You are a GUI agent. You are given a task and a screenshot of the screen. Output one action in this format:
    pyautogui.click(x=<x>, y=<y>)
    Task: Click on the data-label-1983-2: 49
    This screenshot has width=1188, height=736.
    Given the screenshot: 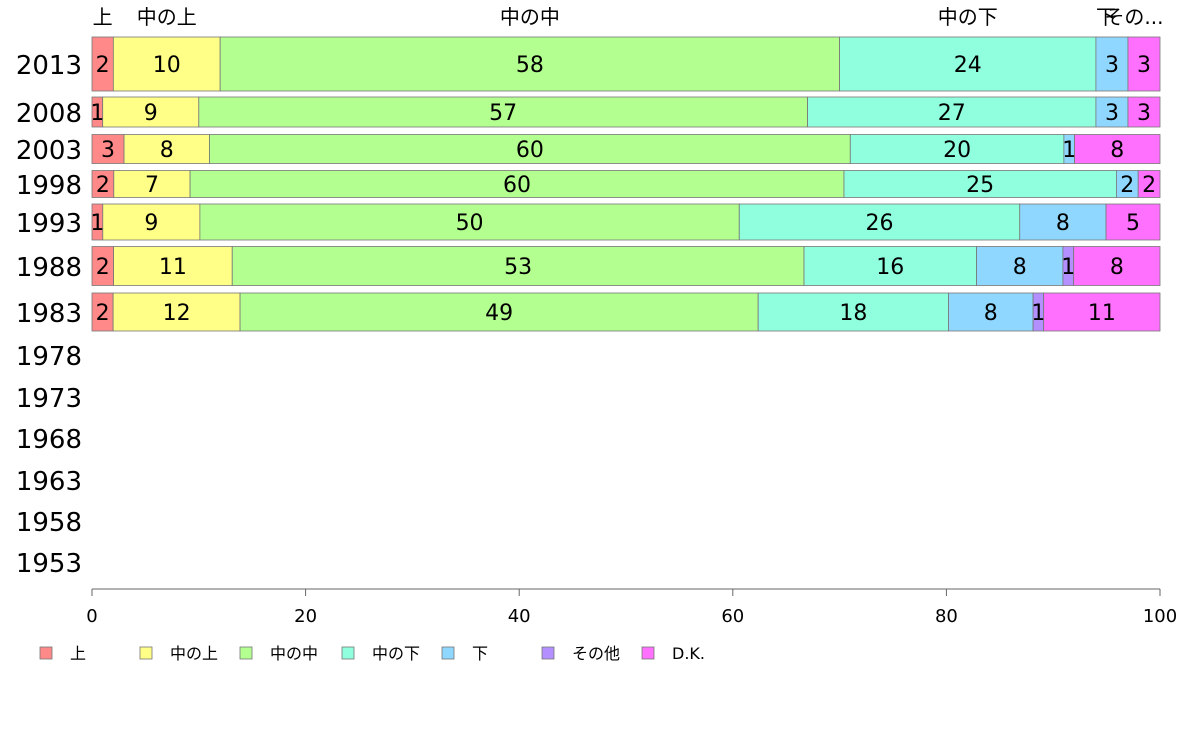 What is the action you would take?
    pyautogui.click(x=499, y=313)
    